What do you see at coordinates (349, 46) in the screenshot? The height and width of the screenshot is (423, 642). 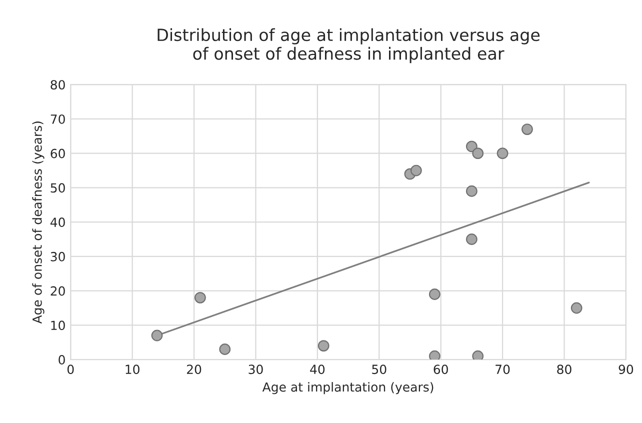 I see `chart-title: Distribution of age at implantation versus age of onset of deafness in implanted ear` at bounding box center [349, 46].